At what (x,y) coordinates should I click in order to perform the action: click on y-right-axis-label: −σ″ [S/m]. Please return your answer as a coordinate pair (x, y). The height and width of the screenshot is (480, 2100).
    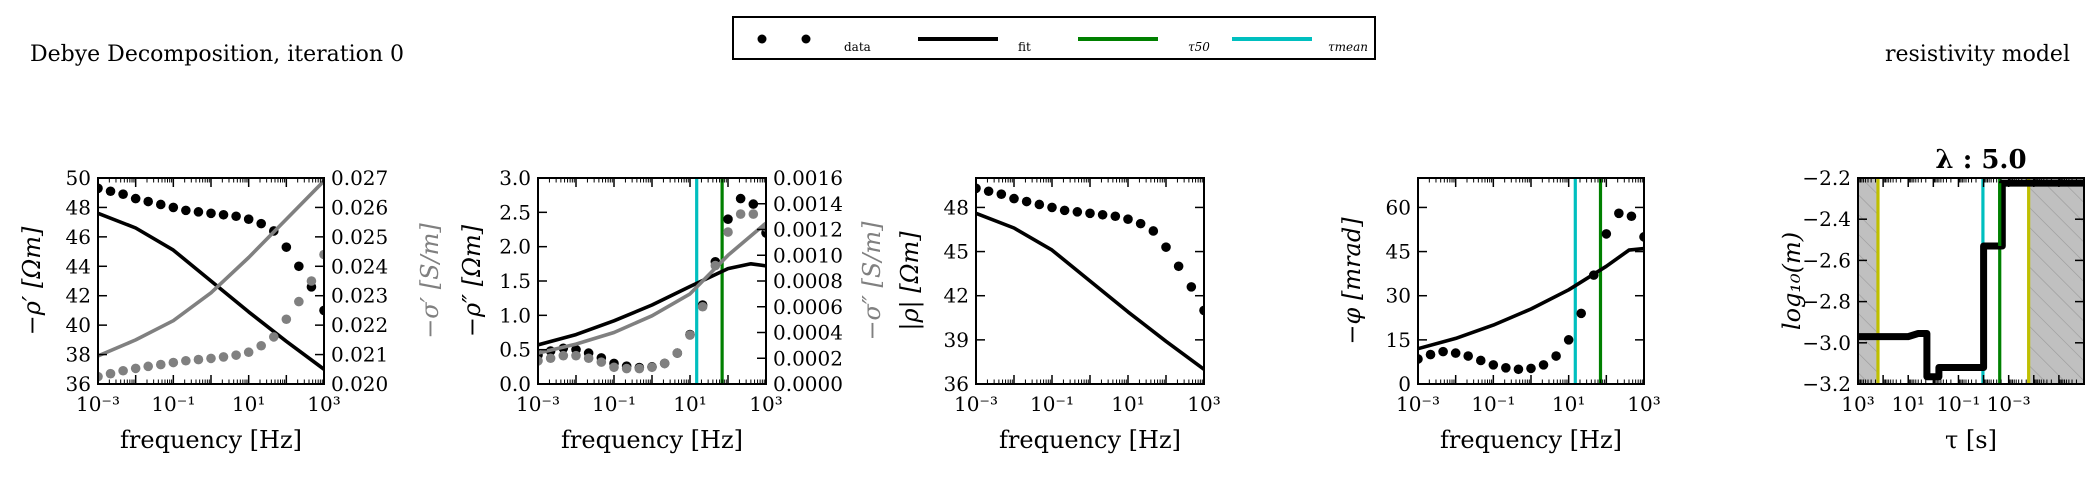
    Looking at the image, I should click on (872, 281).